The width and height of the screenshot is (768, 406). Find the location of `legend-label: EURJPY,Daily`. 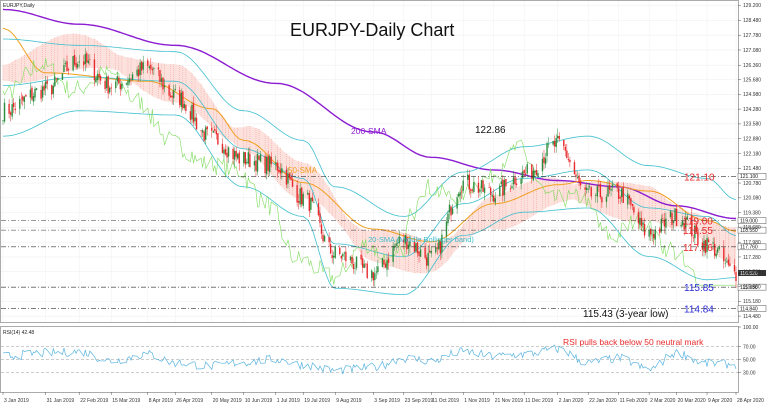

legend-label: EURJPY,Daily is located at coordinates (19, 6).